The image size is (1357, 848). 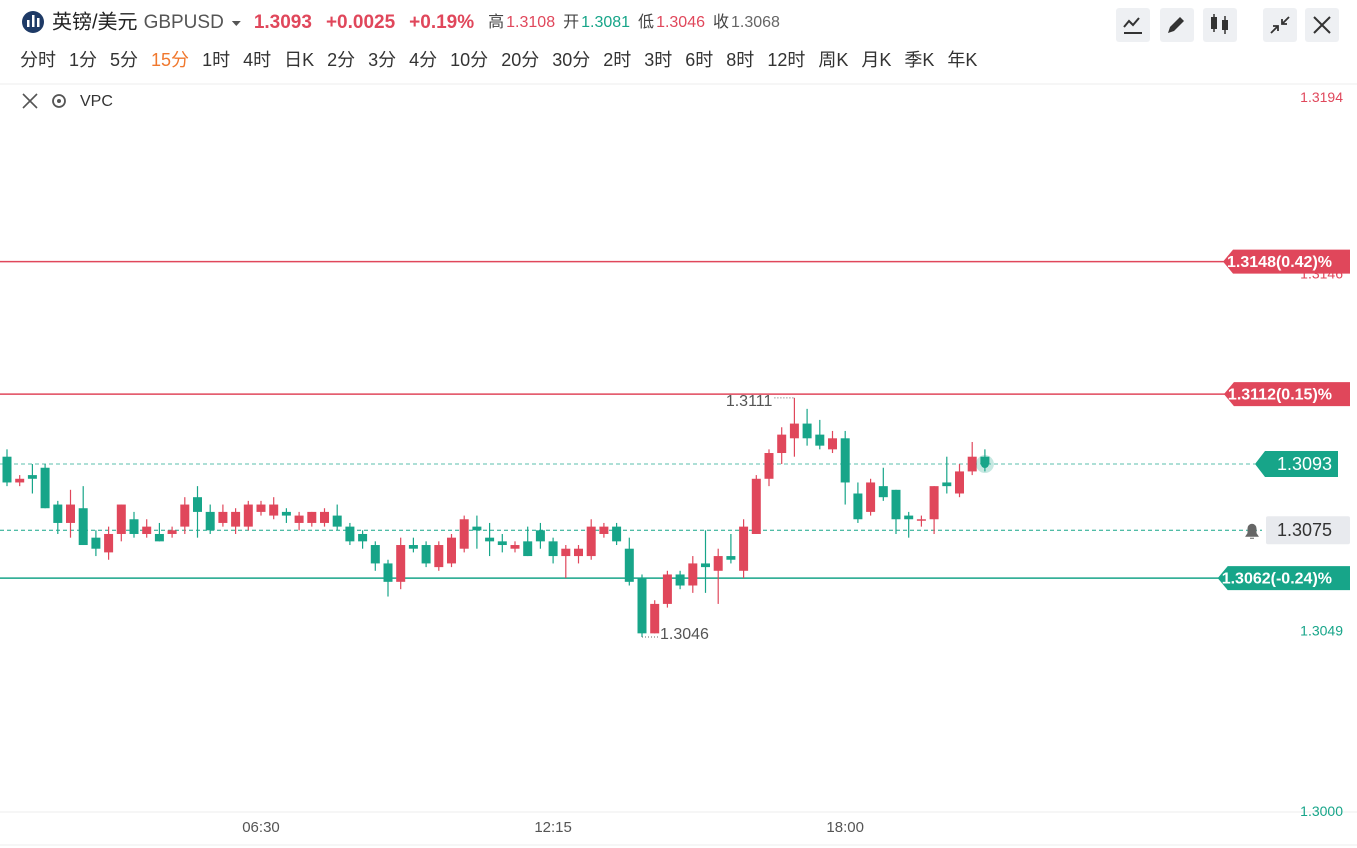 What do you see at coordinates (658, 60) in the screenshot?
I see `timeframe-tab: 3时` at bounding box center [658, 60].